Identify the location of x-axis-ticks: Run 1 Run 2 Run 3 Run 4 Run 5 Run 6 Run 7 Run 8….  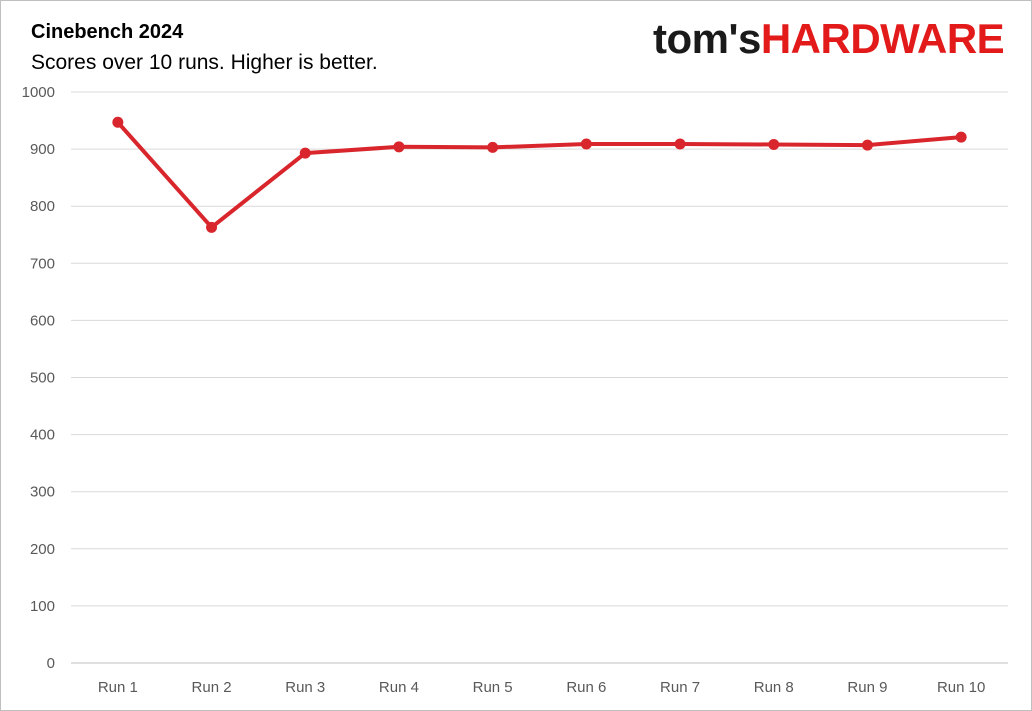
(542, 687).